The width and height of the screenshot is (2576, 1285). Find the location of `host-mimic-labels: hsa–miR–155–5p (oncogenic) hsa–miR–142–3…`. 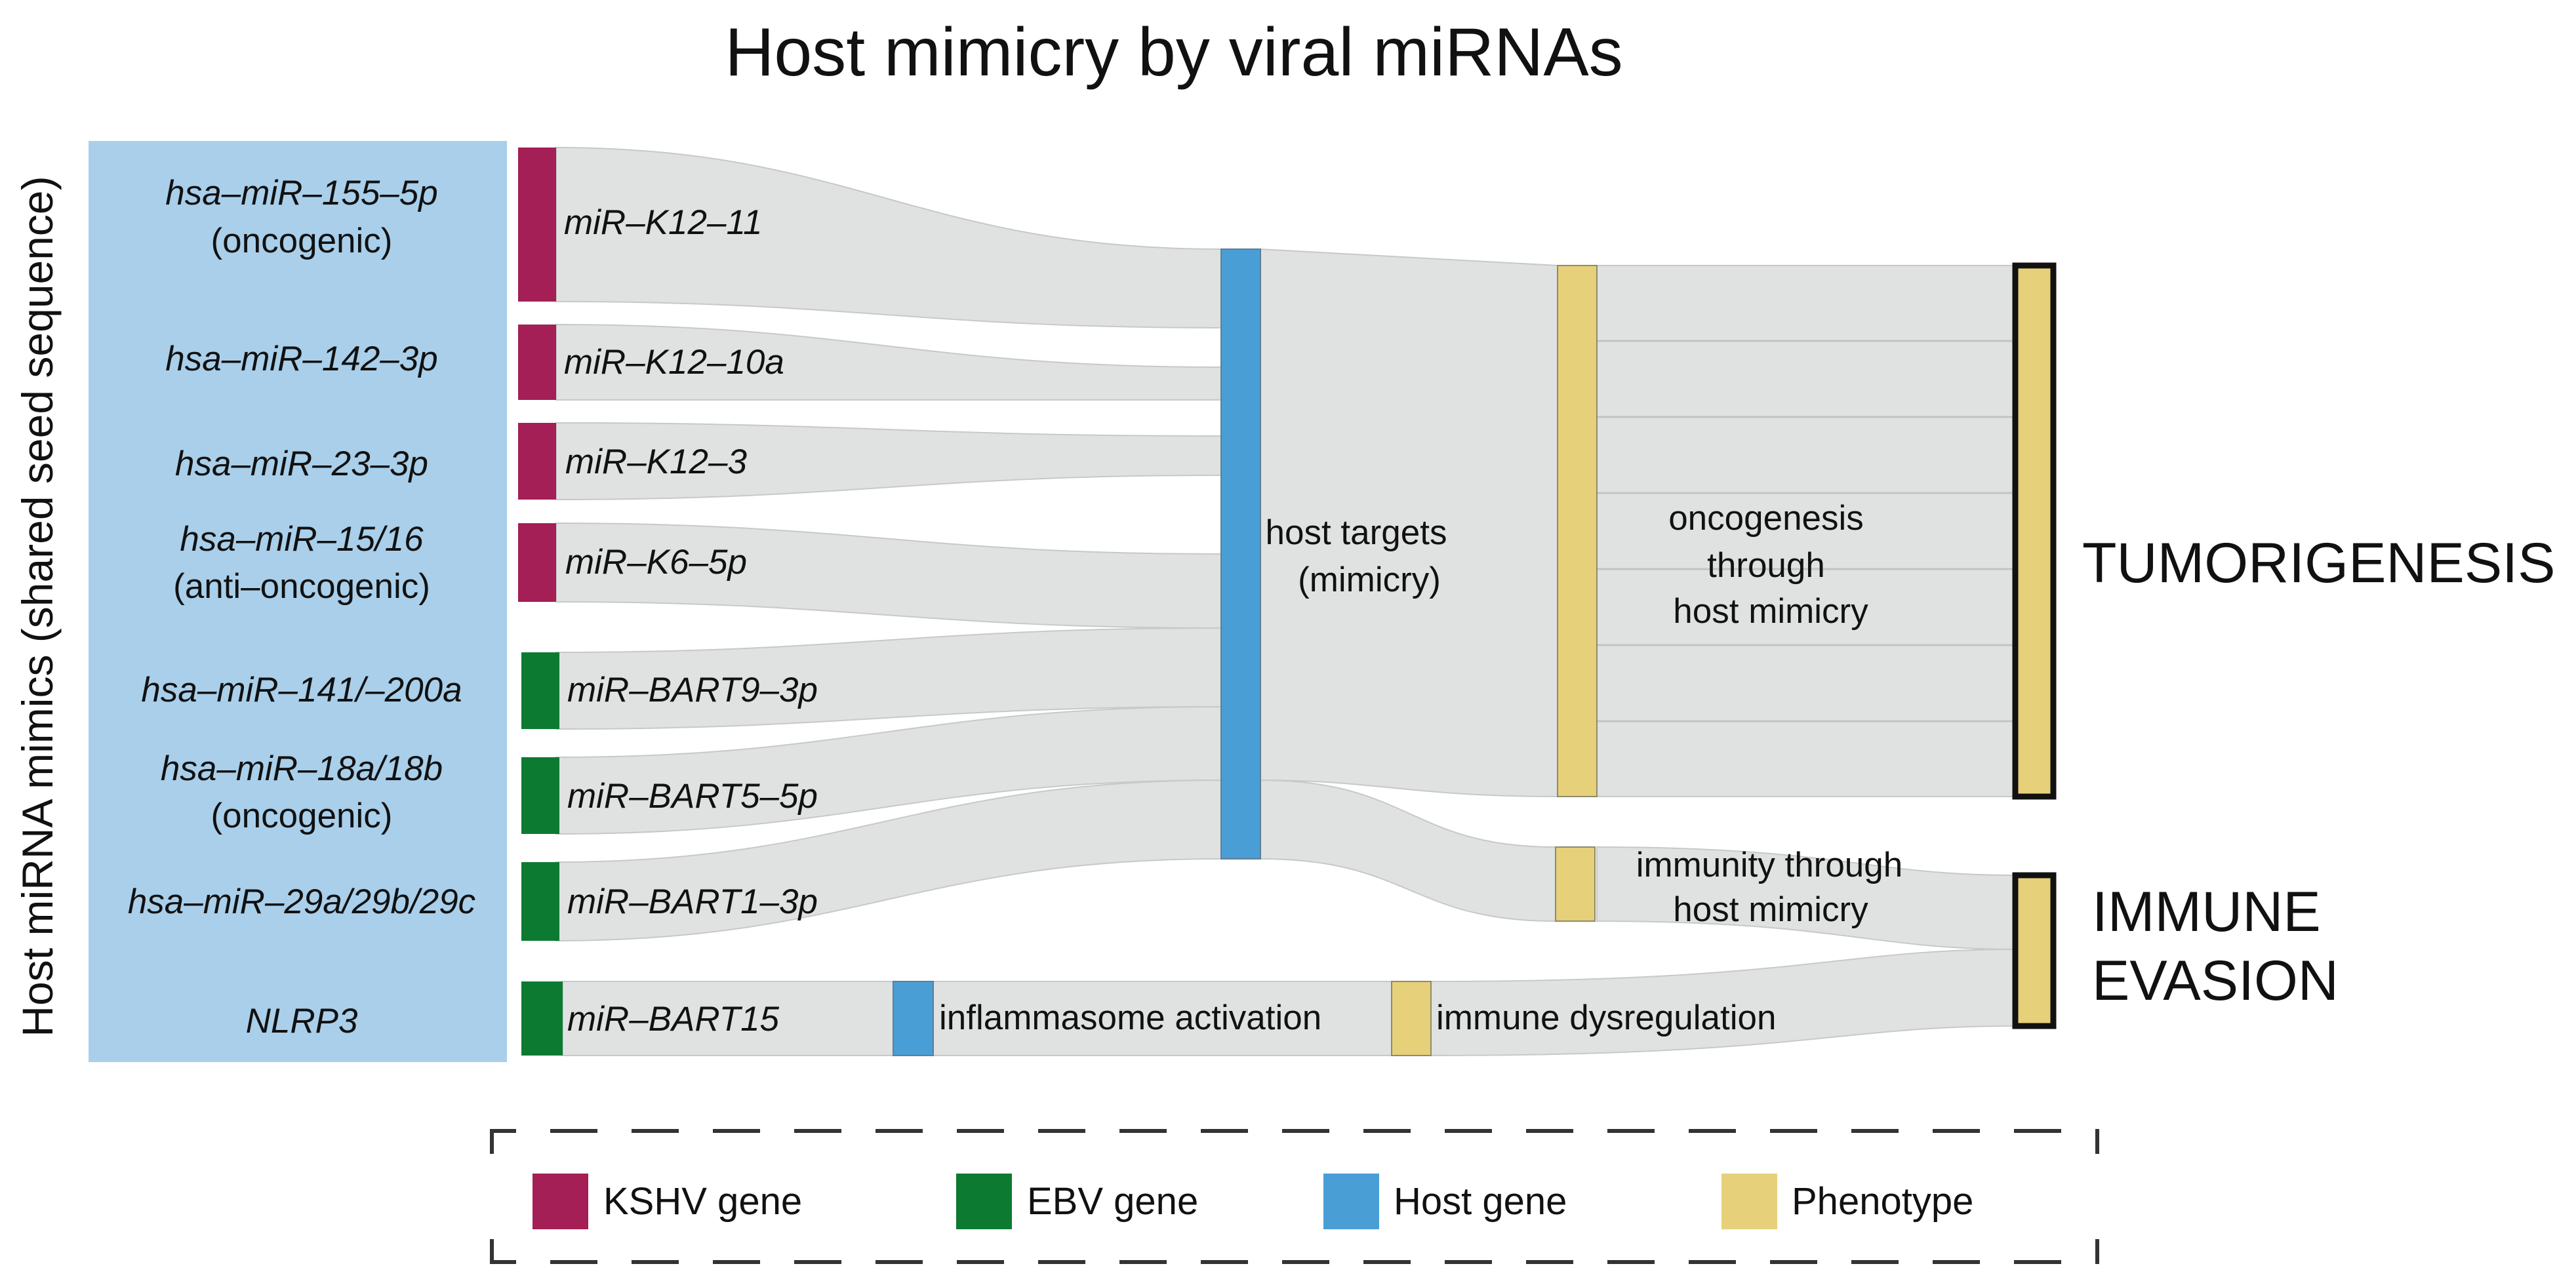

host-mimic-labels: hsa–miR–155–5p (oncogenic) hsa–miR–142–3… is located at coordinates (301, 607).